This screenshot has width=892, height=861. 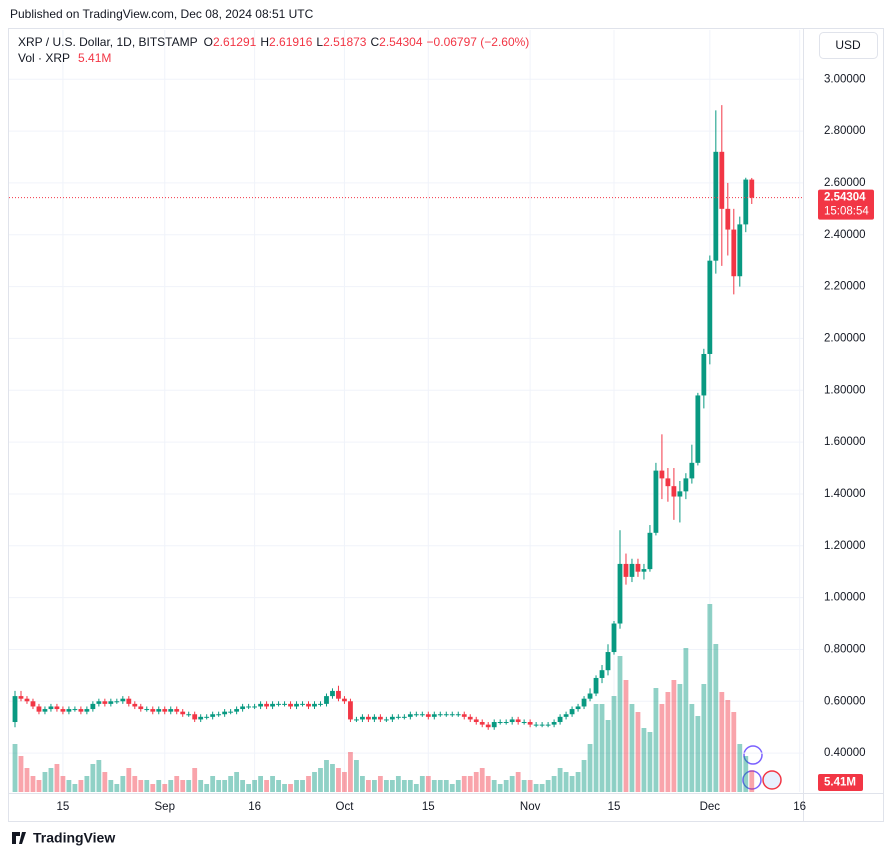 What do you see at coordinates (108, 42) in the screenshot?
I see `legend-title: XRP / U.S. Dollar, 1D, BITSTAMP` at bounding box center [108, 42].